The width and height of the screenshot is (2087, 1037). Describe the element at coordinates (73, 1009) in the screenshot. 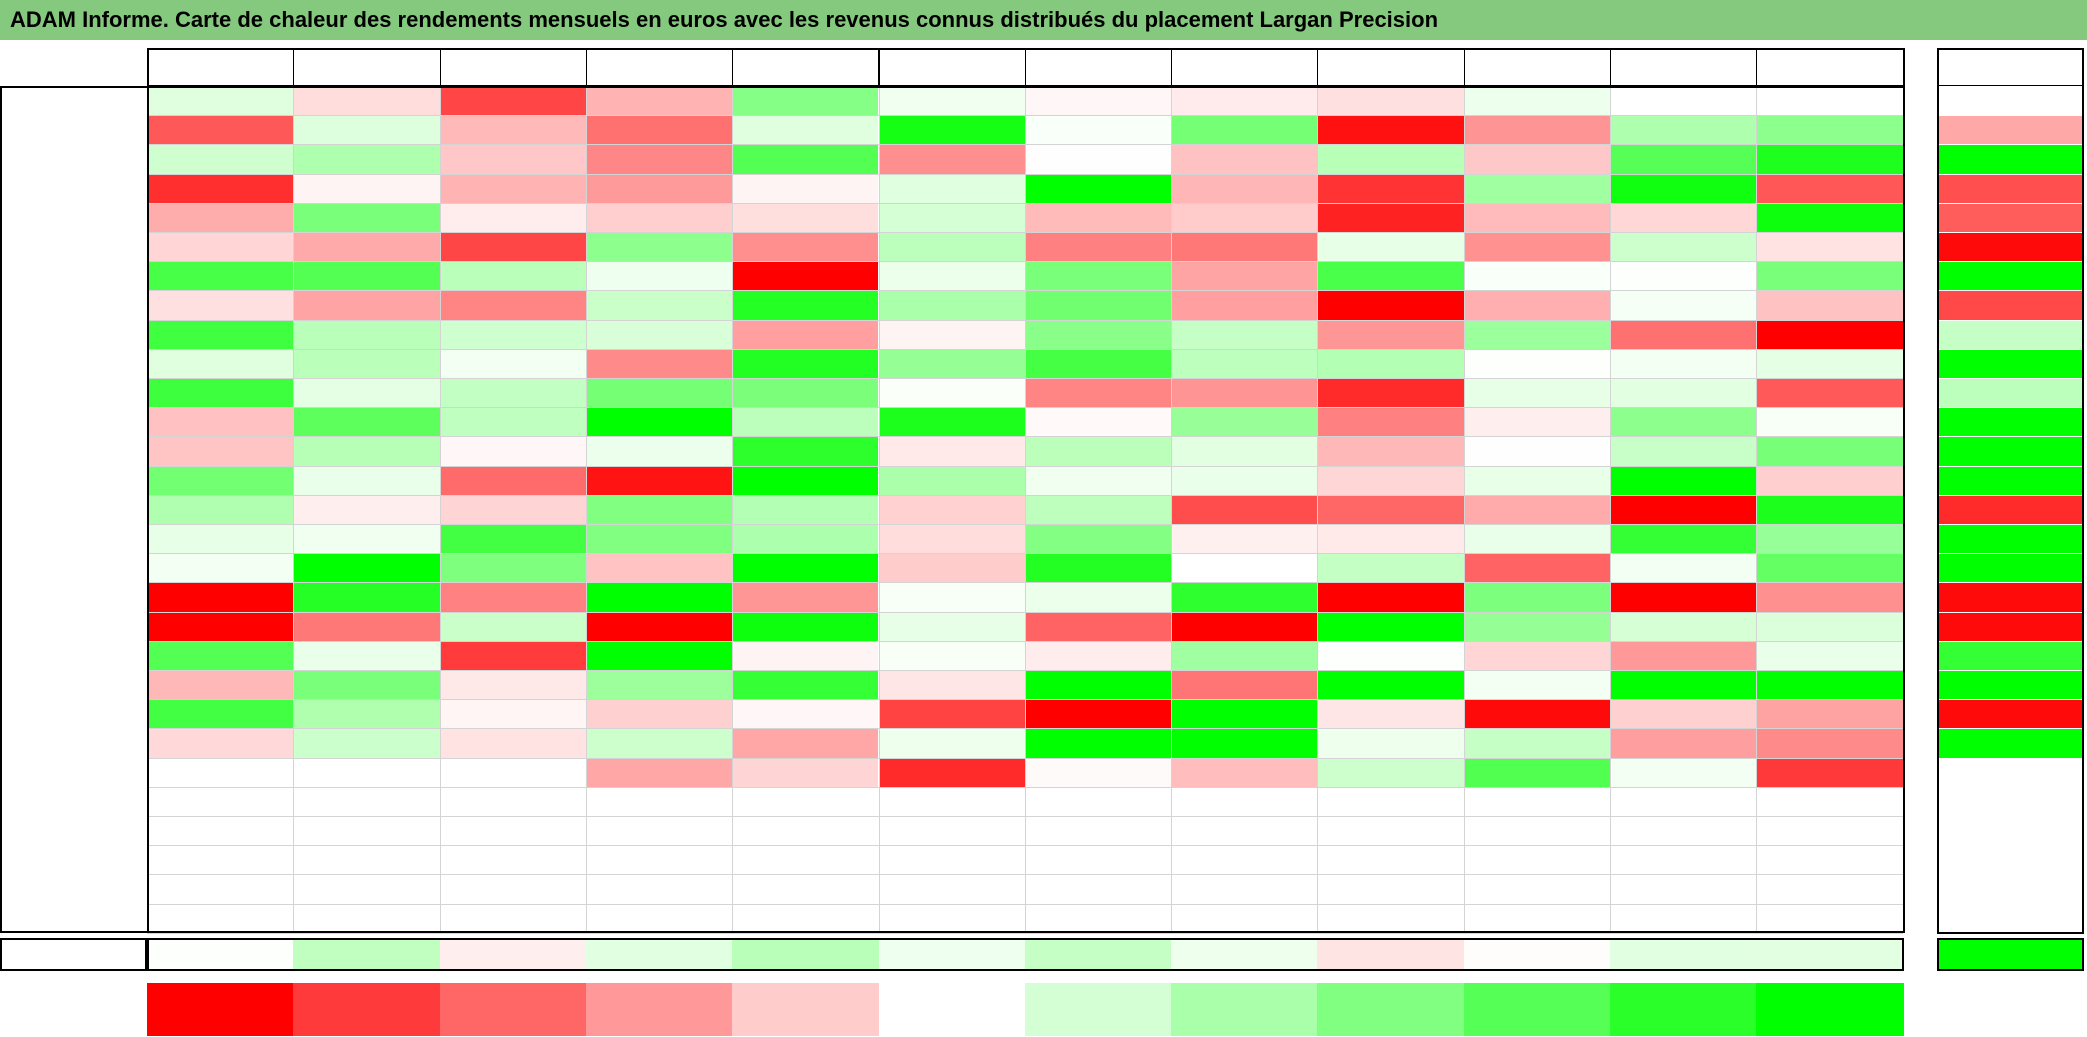

I see `color-scale-label` at that location.